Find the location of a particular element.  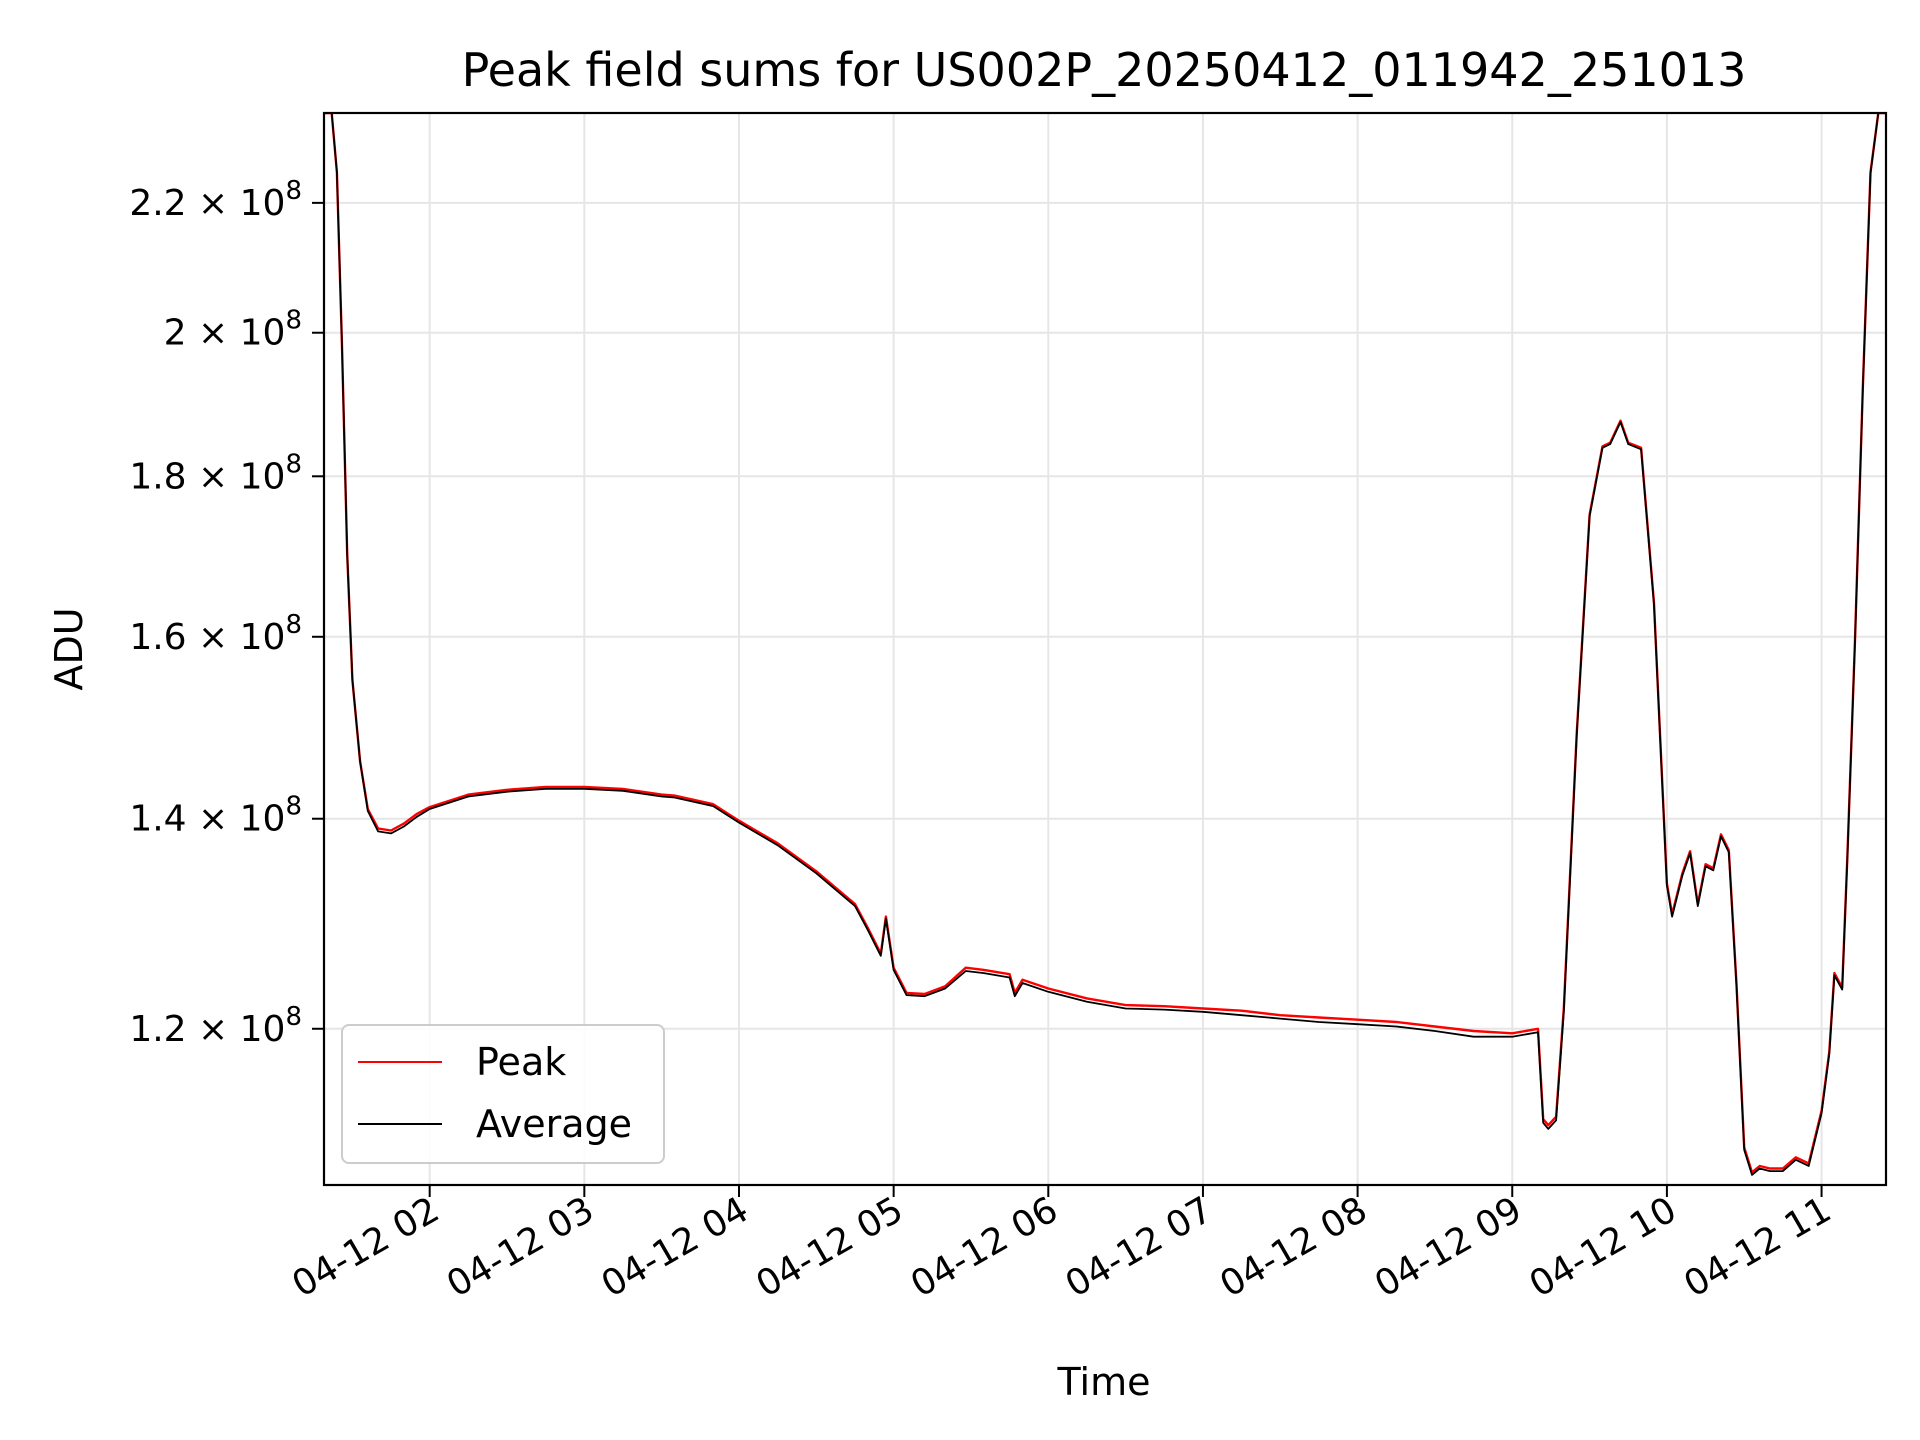

y-tick-mantissa: 2.2 is located at coordinates (157, 203).